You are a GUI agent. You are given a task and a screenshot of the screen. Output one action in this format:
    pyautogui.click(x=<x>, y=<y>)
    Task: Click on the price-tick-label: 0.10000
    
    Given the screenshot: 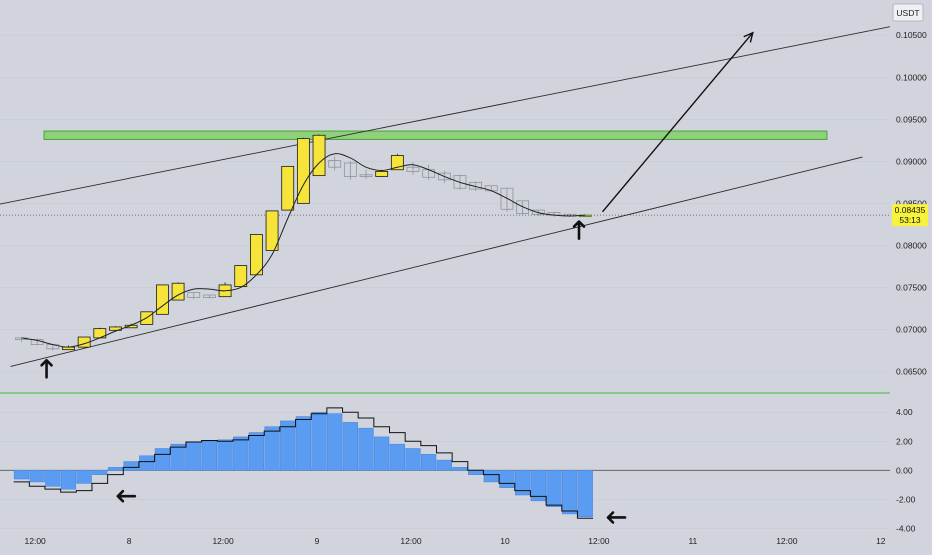 What is the action you would take?
    pyautogui.click(x=911, y=77)
    